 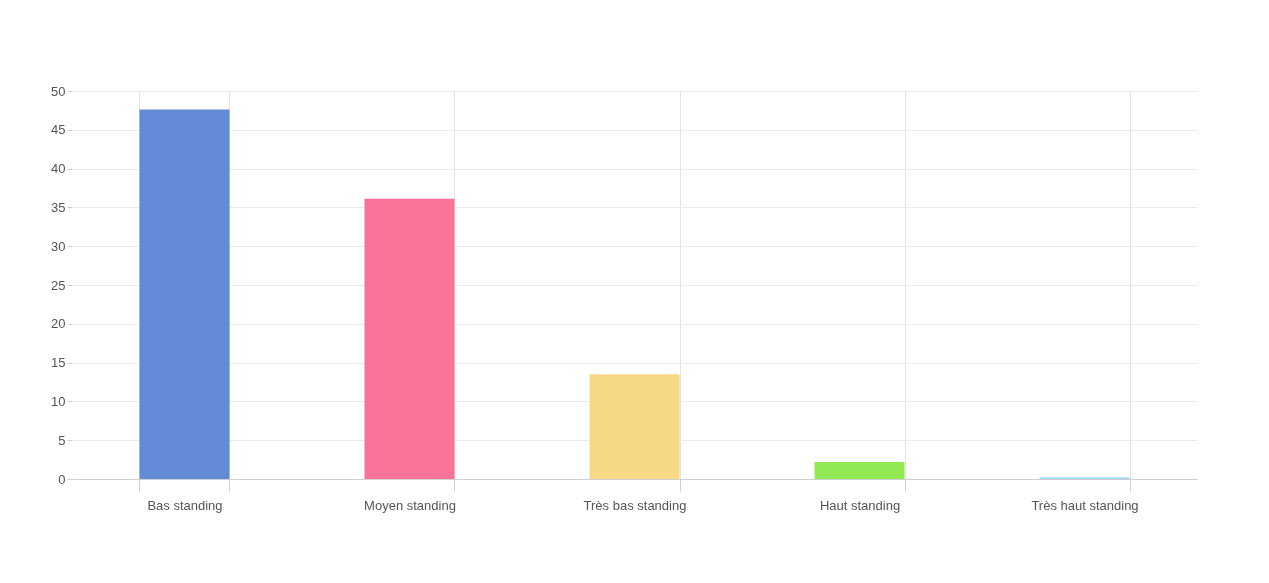 What do you see at coordinates (58, 363) in the screenshot?
I see `y-tick-label: 15` at bounding box center [58, 363].